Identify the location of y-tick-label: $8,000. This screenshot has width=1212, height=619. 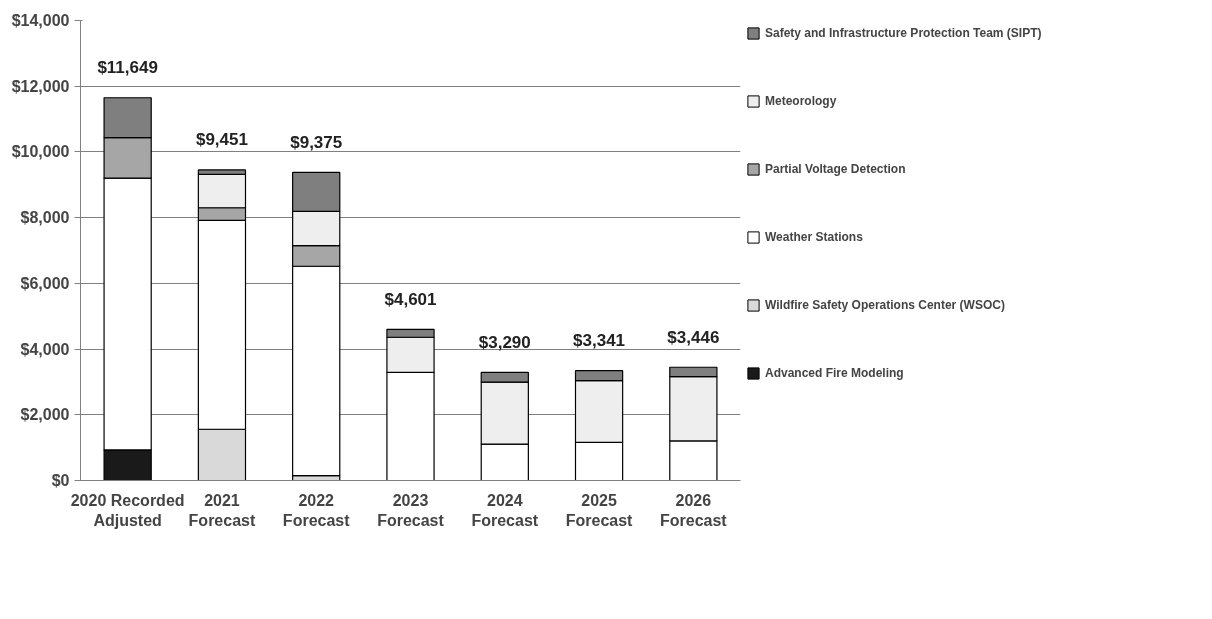
(45, 218).